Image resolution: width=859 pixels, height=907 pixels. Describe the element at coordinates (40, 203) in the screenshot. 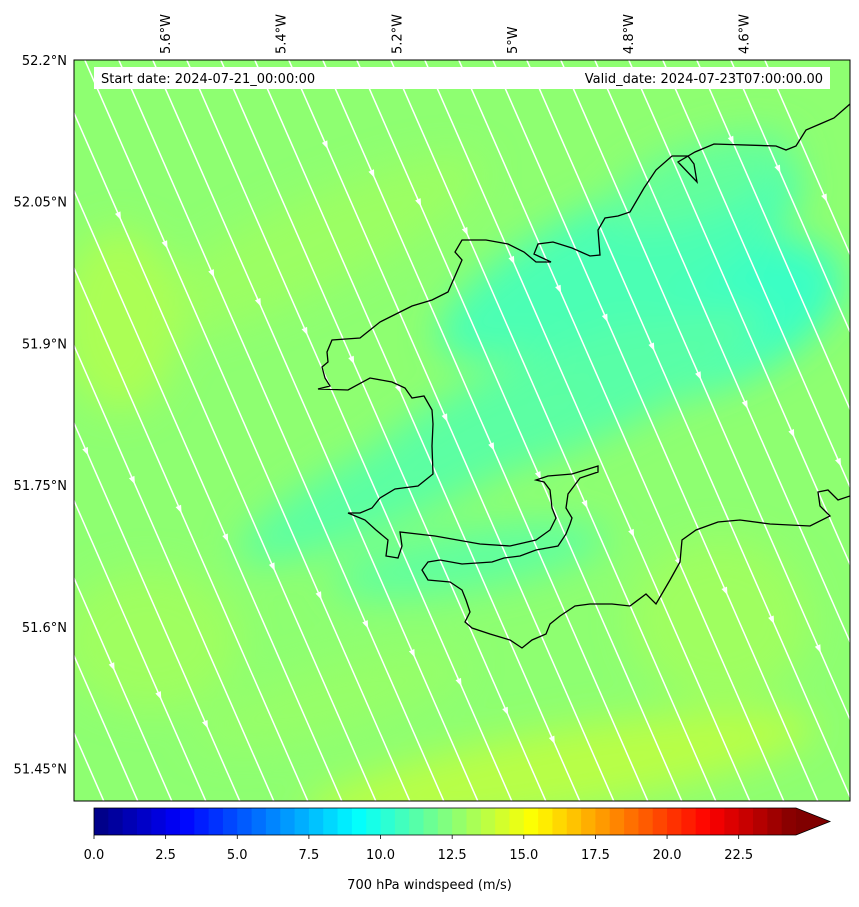

I see `latitude-tick-label: 52.05°N` at that location.